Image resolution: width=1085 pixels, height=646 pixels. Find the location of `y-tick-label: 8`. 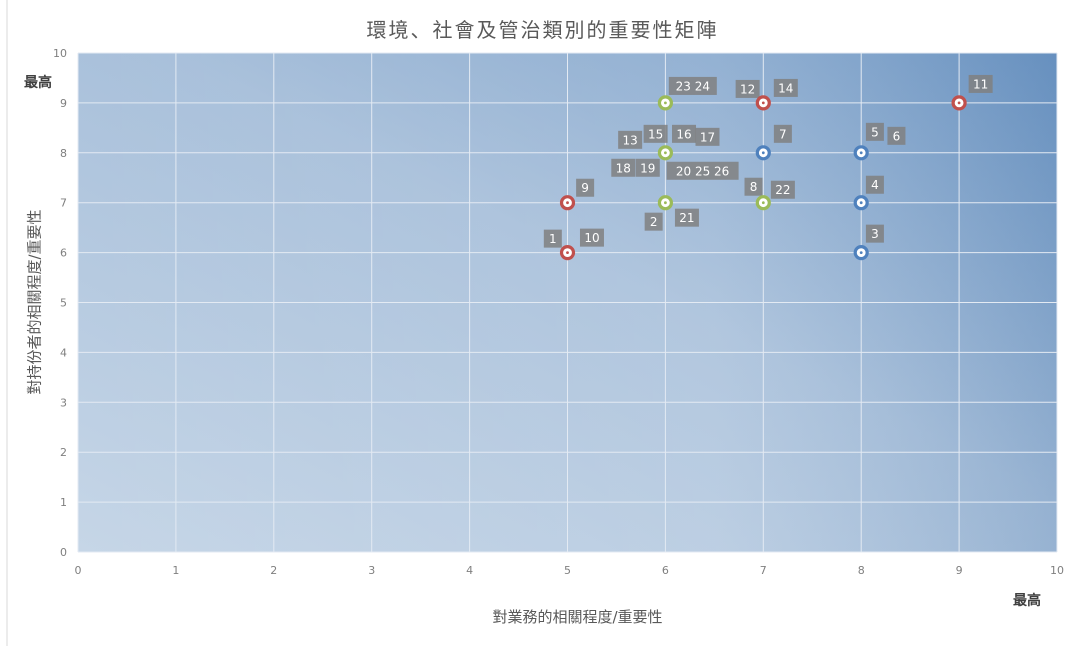

y-tick-label: 8 is located at coordinates (63, 153).